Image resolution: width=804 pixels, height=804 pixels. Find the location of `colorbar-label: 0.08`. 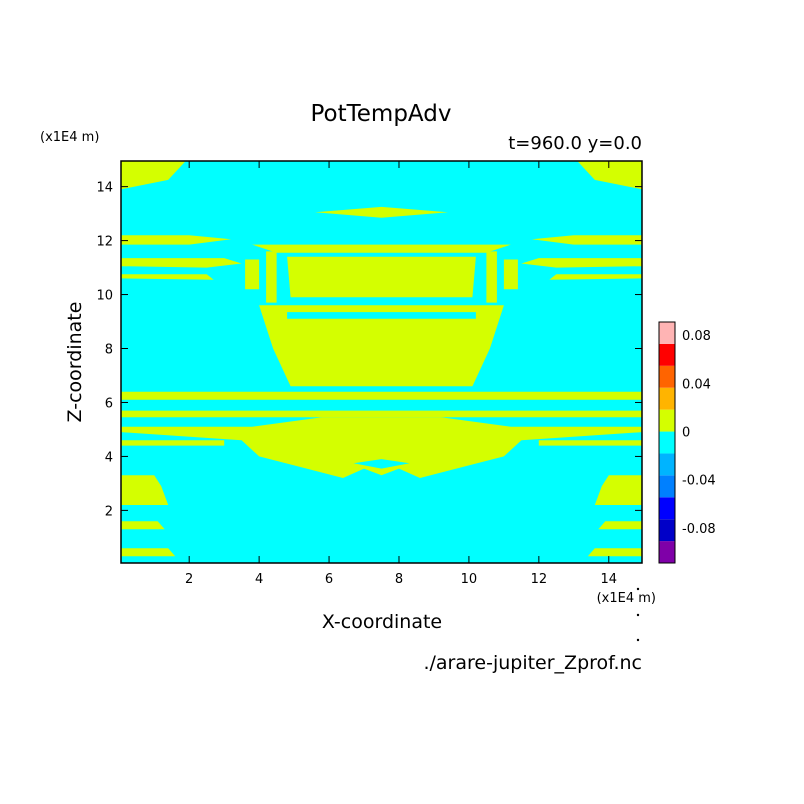

colorbar-label: 0.08 is located at coordinates (696, 336).